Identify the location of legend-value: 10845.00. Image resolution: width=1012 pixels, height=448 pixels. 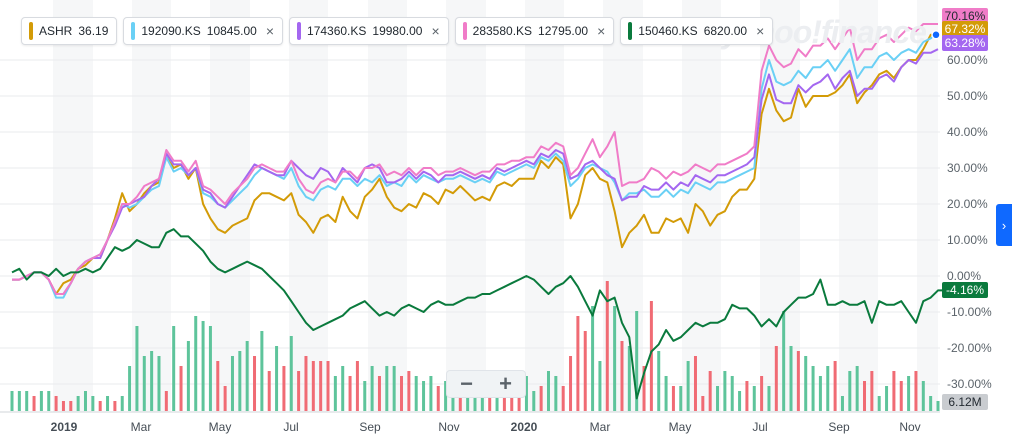
(231, 31).